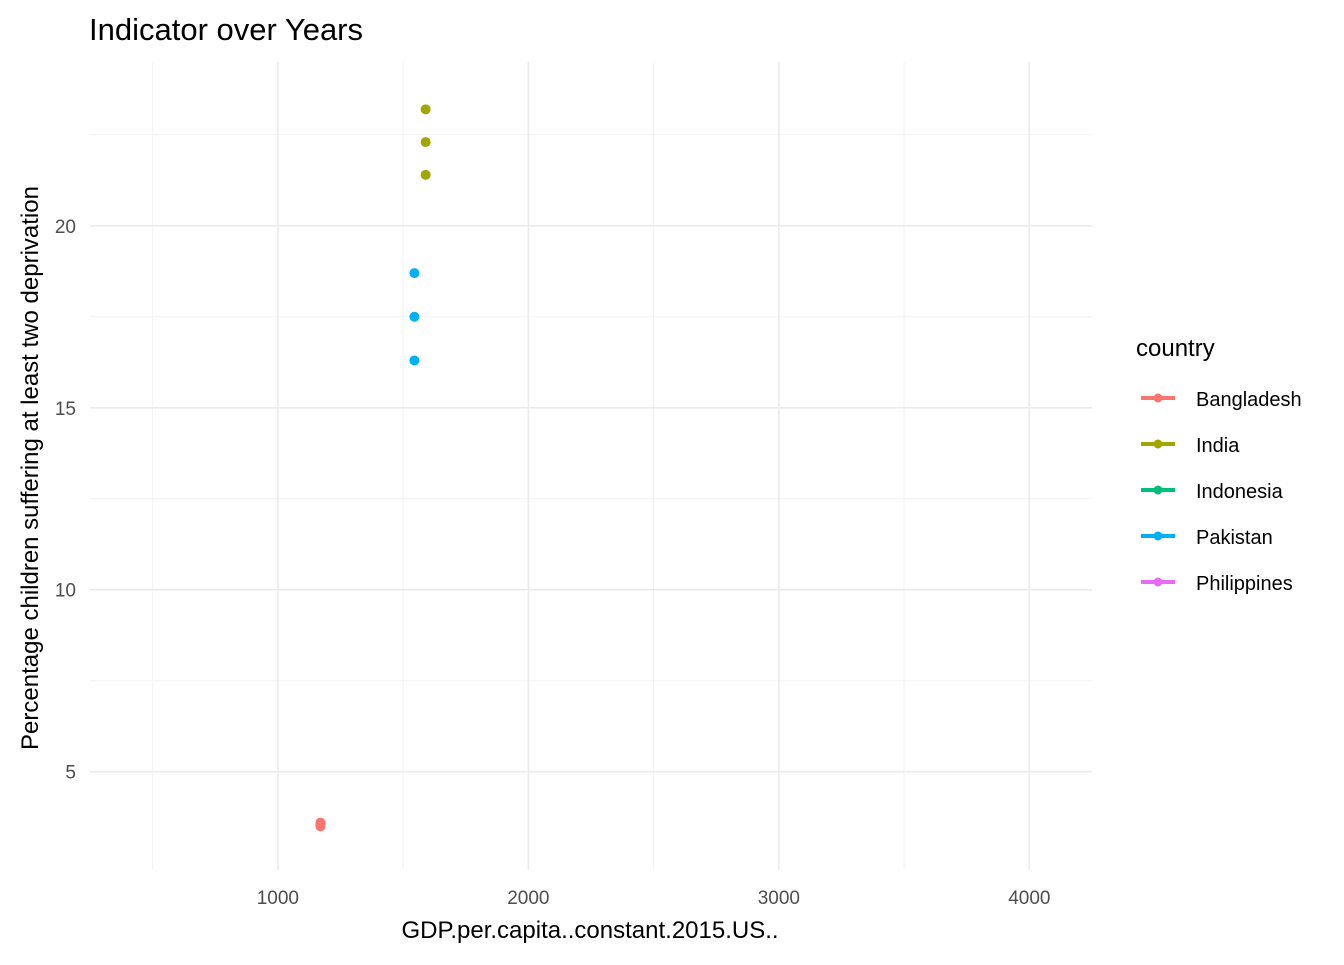 The height and width of the screenshot is (965, 1344). Describe the element at coordinates (1158, 490) in the screenshot. I see `legend-key-point-indonesia` at that location.